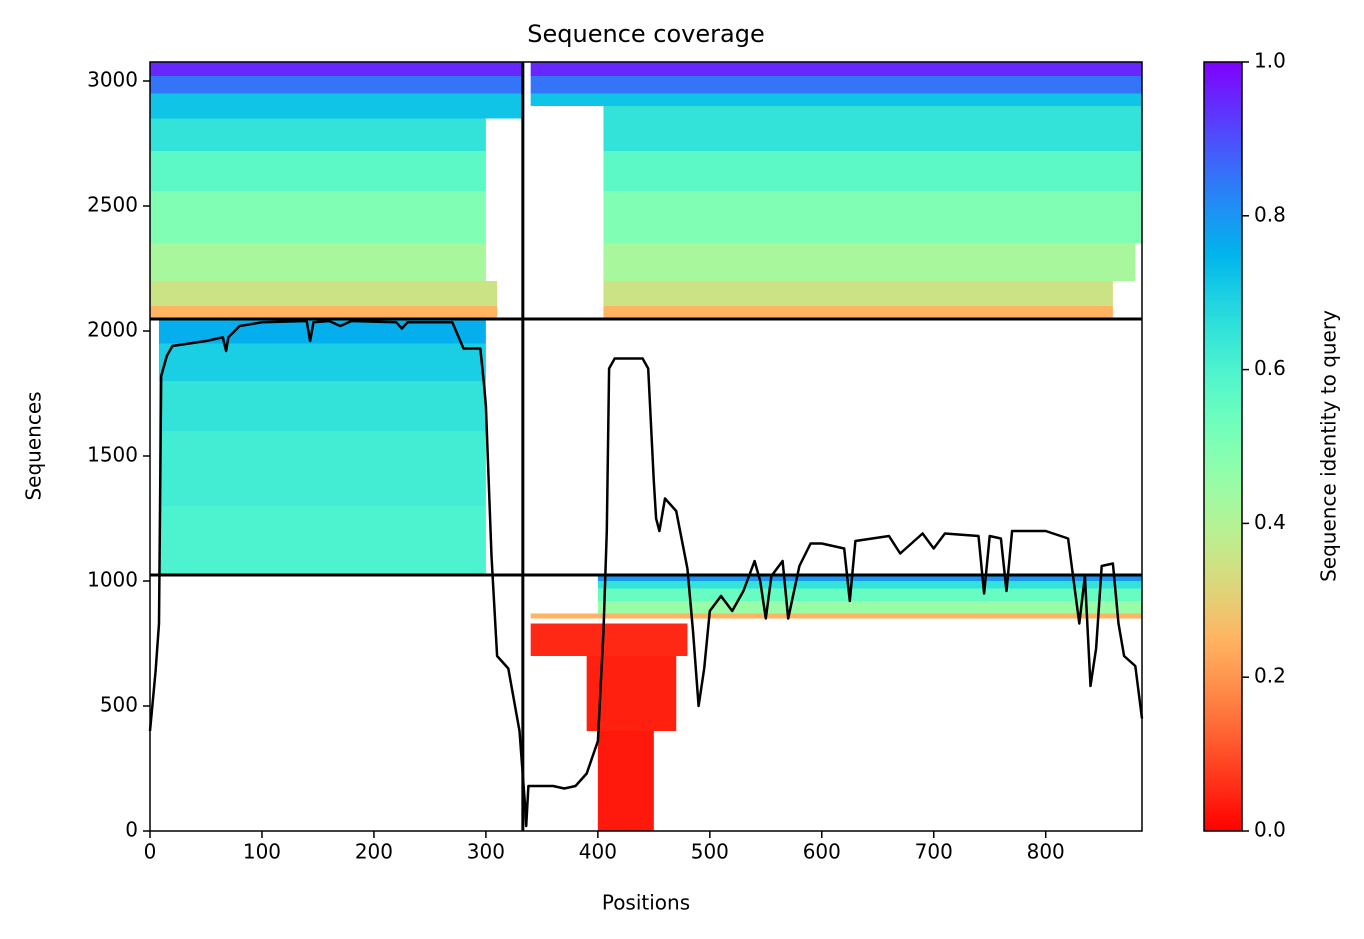 The width and height of the screenshot is (1364, 939). I want to click on x-tick-label: 500, so click(710, 852).